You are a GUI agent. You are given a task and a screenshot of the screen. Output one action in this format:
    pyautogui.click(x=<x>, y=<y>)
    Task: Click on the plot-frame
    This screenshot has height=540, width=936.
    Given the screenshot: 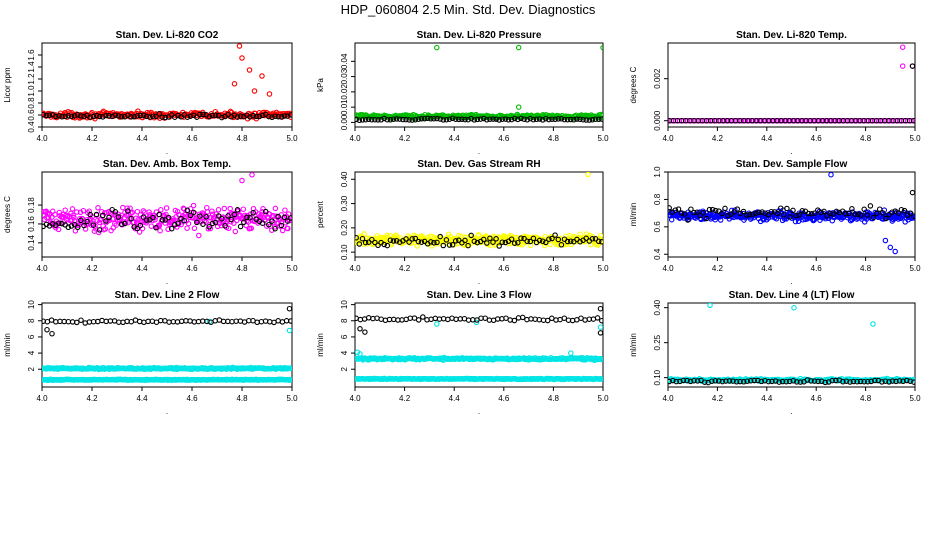 What is the action you would take?
    pyautogui.click(x=167, y=345)
    